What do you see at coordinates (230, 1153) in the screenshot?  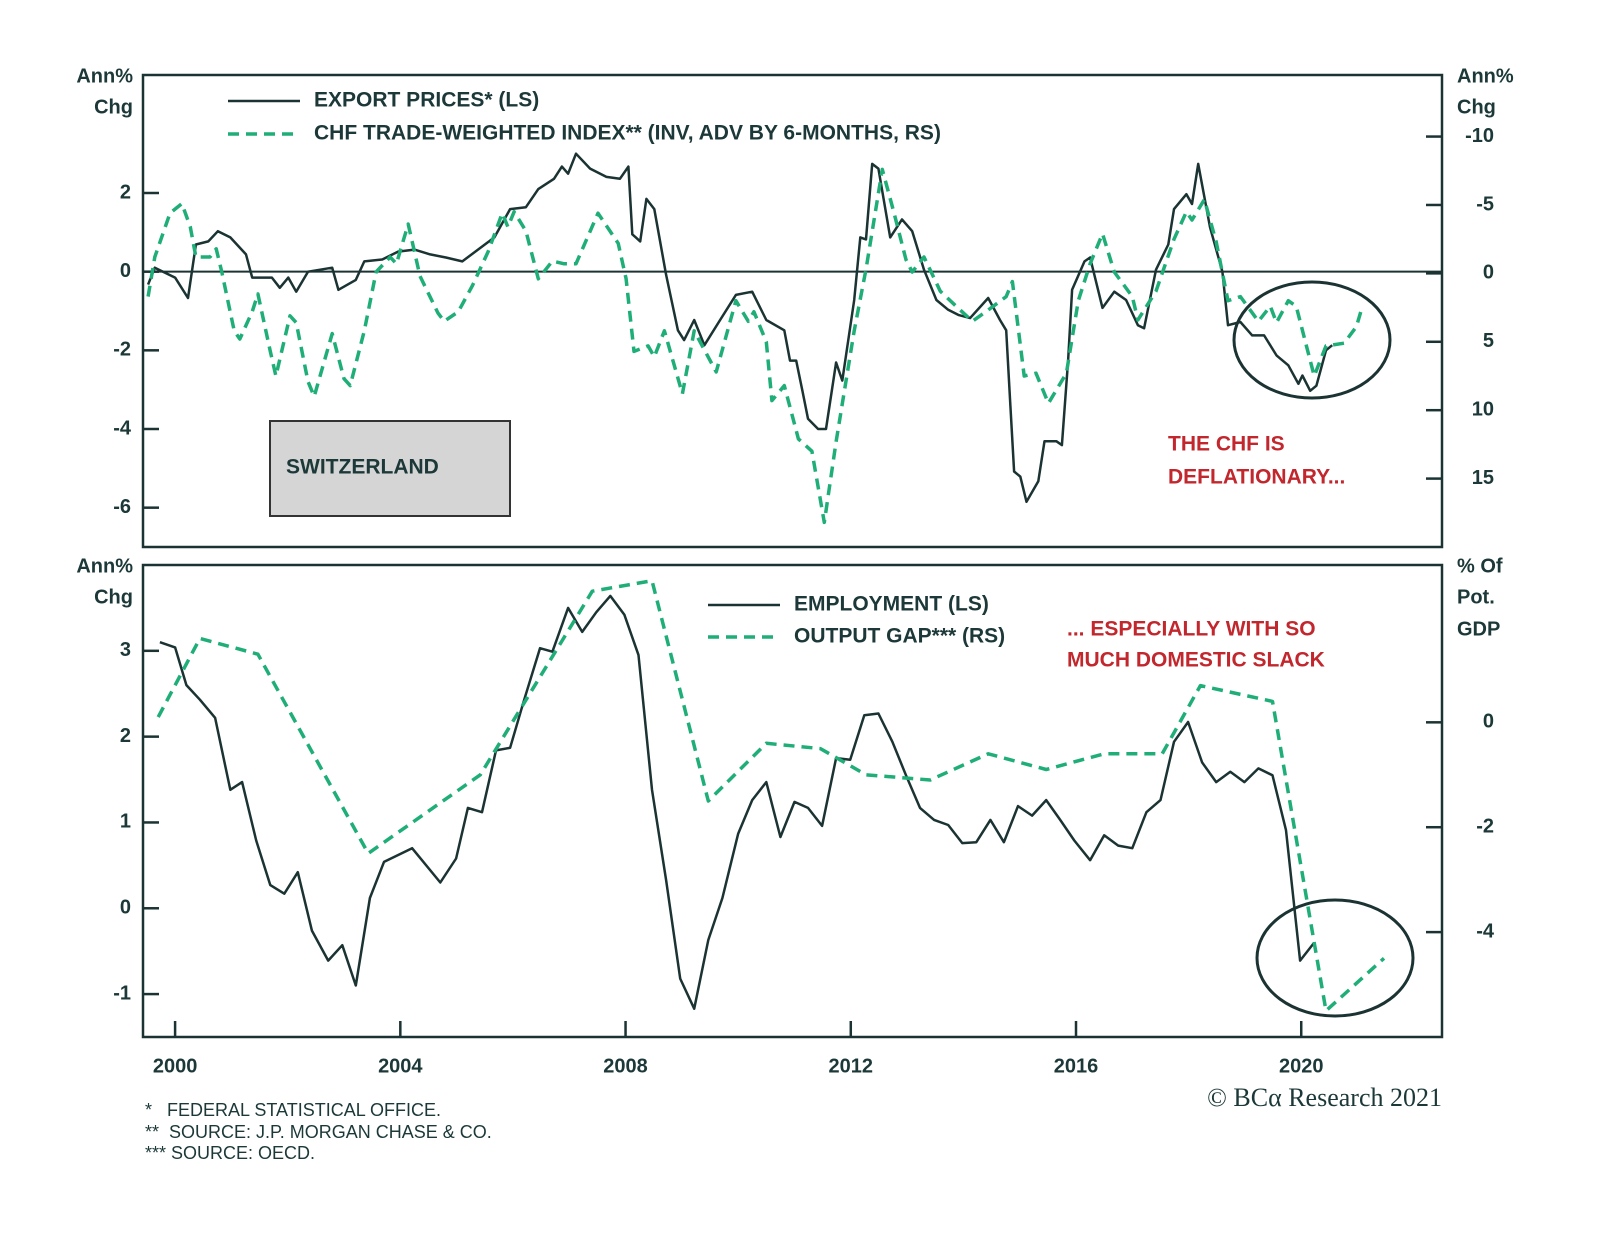 I see `footnote: *** SOURCE: OECD.` at bounding box center [230, 1153].